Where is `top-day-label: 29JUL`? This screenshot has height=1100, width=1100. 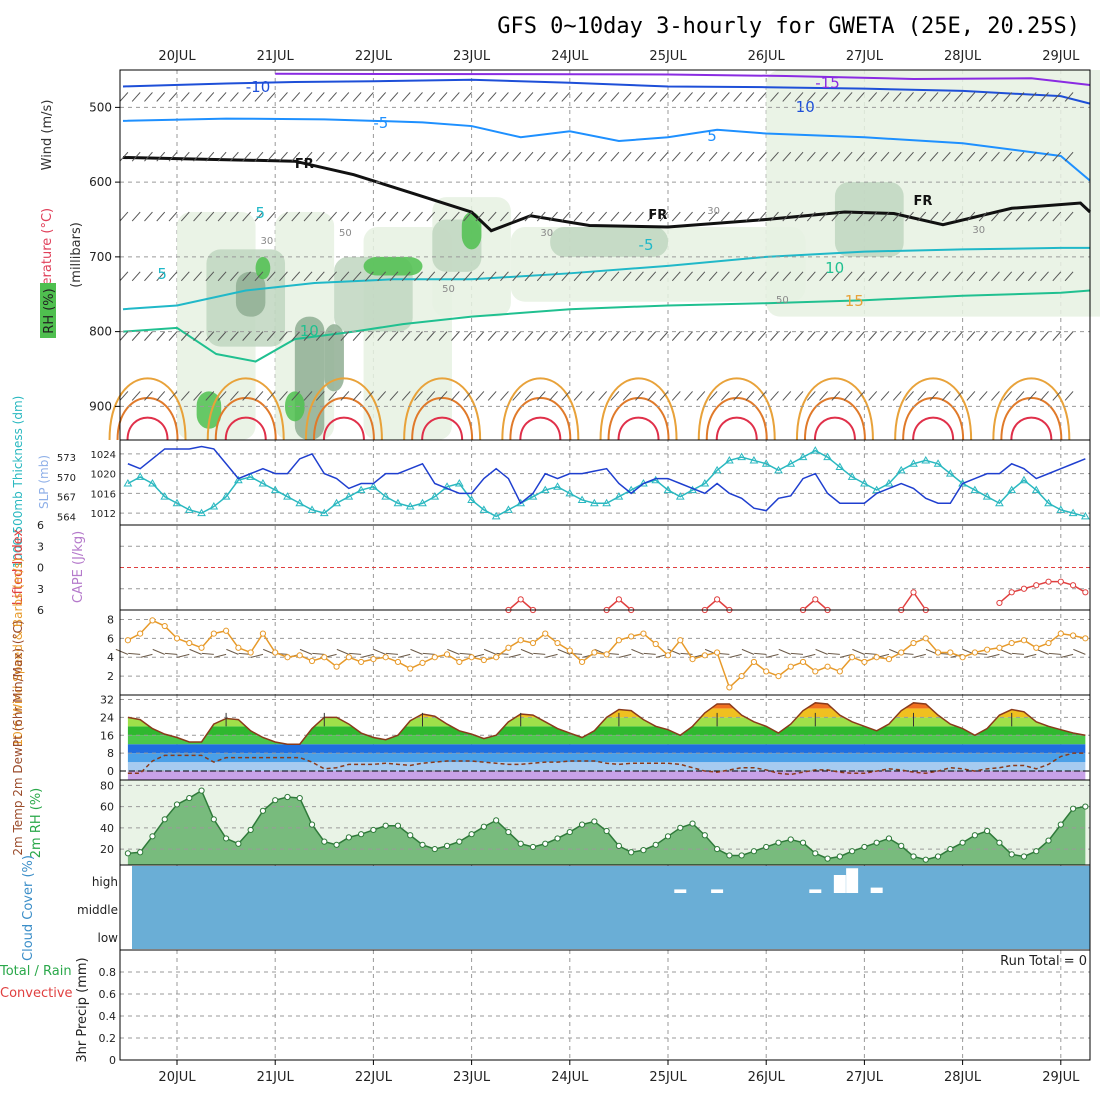
top-day-label: 29JUL is located at coordinates (1061, 56).